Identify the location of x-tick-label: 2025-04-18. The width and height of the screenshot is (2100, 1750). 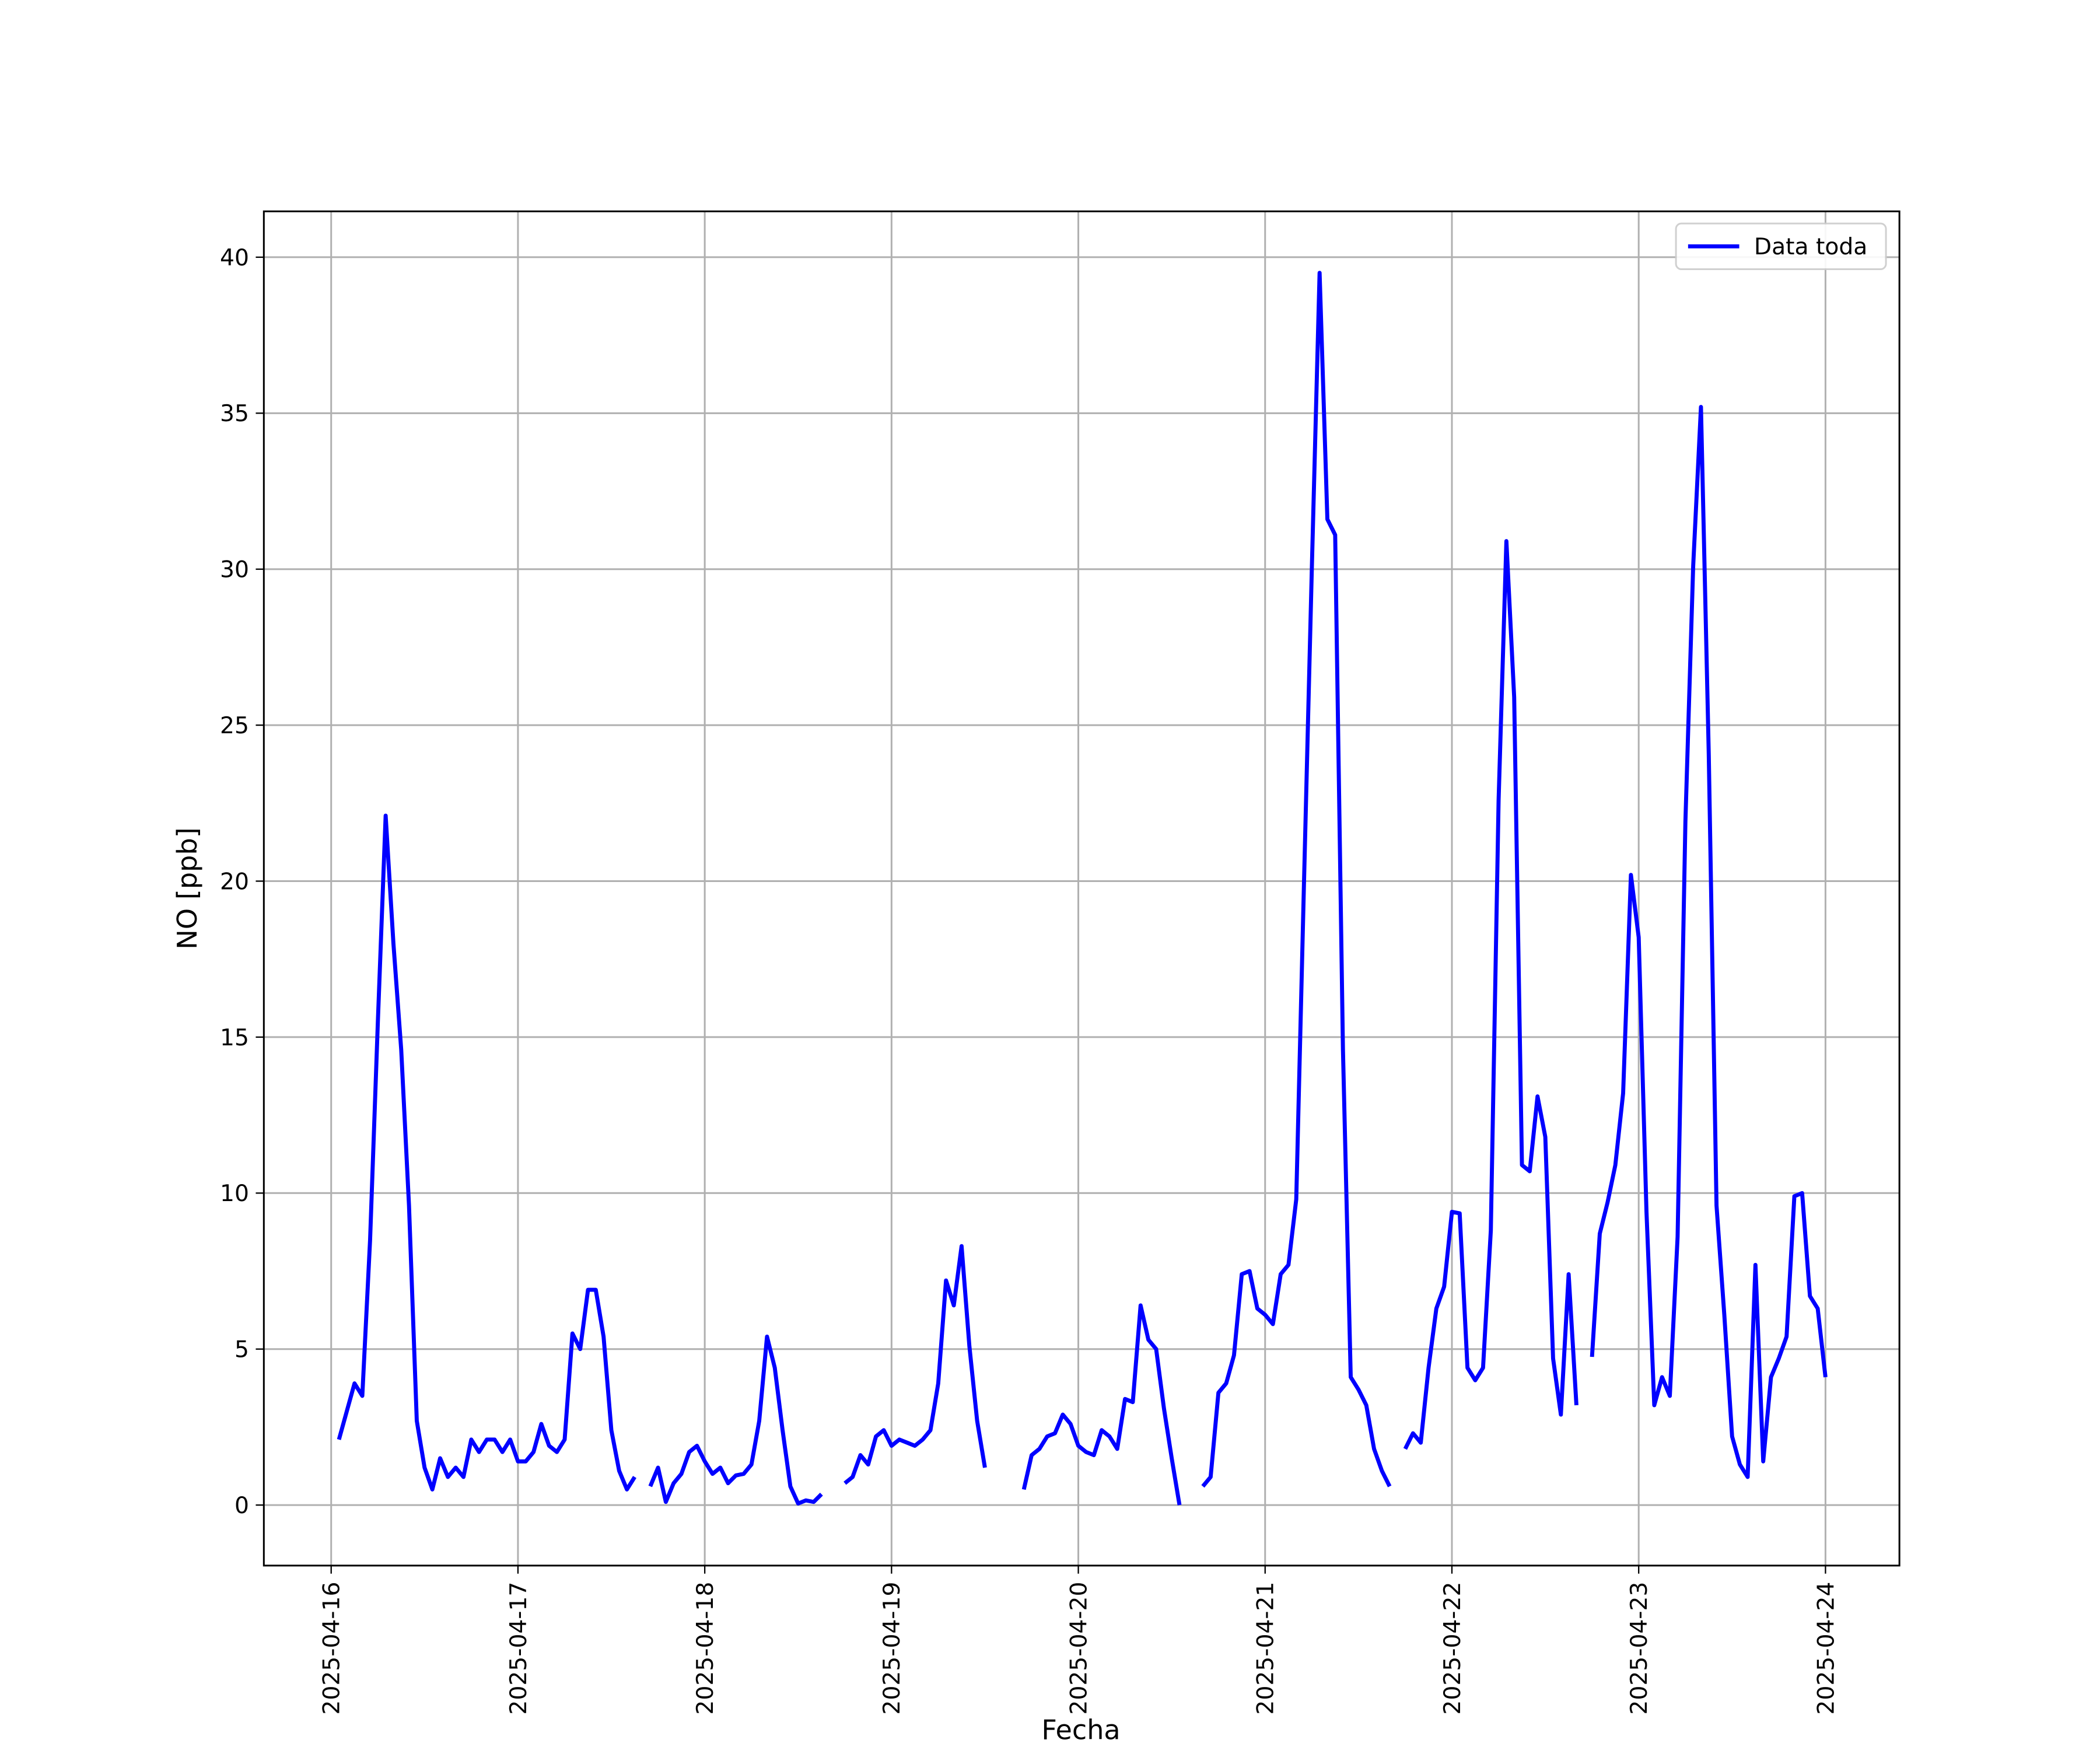
(705, 1648).